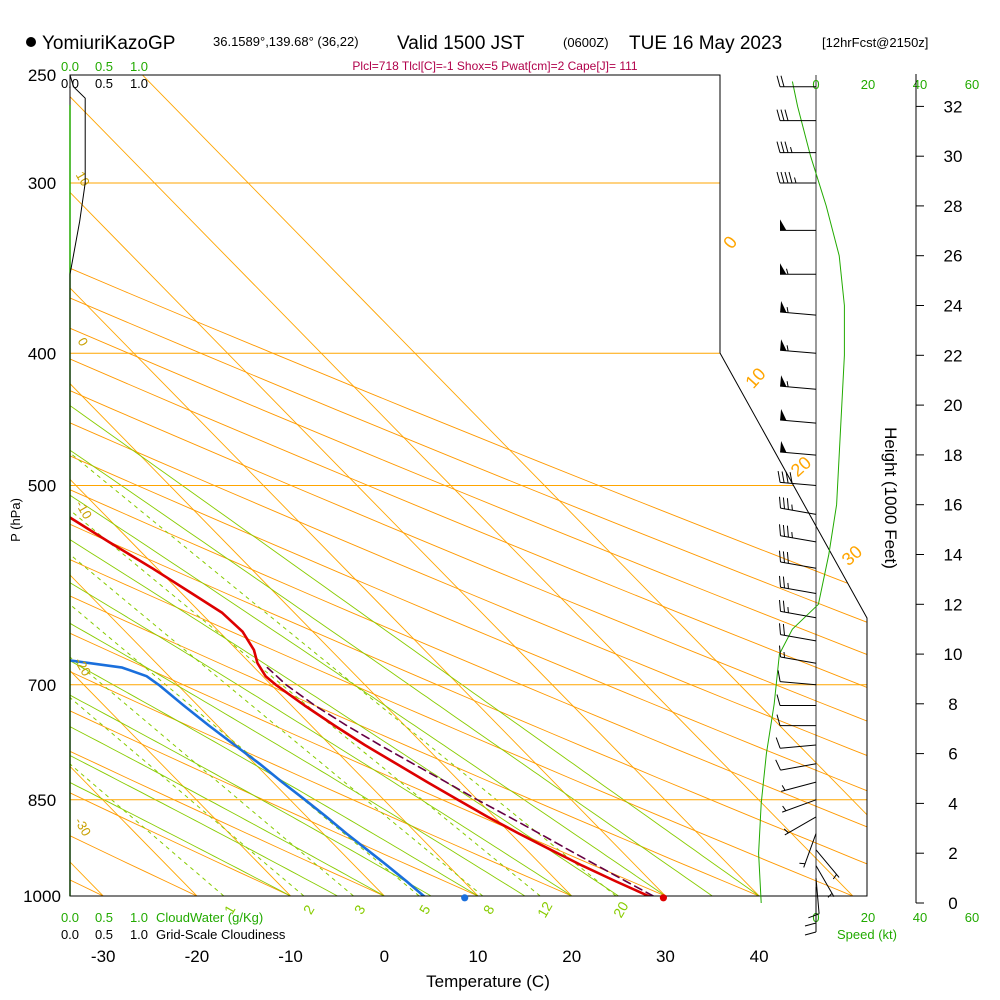  What do you see at coordinates (108, 43) in the screenshot?
I see `station-name: YomiuriKazoGP` at bounding box center [108, 43].